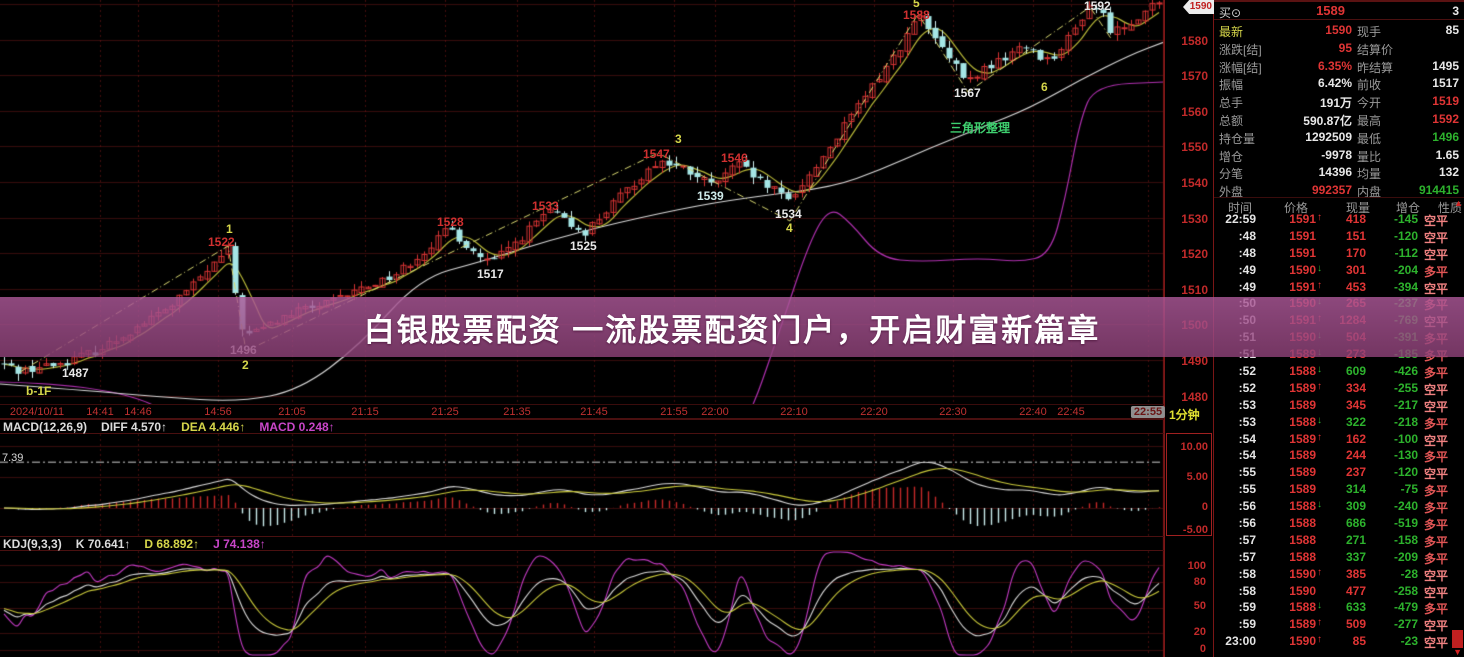 The width and height of the screenshot is (1464, 657). Describe the element at coordinates (1375, 67) in the screenshot. I see `quote-label: 昨结算` at that location.